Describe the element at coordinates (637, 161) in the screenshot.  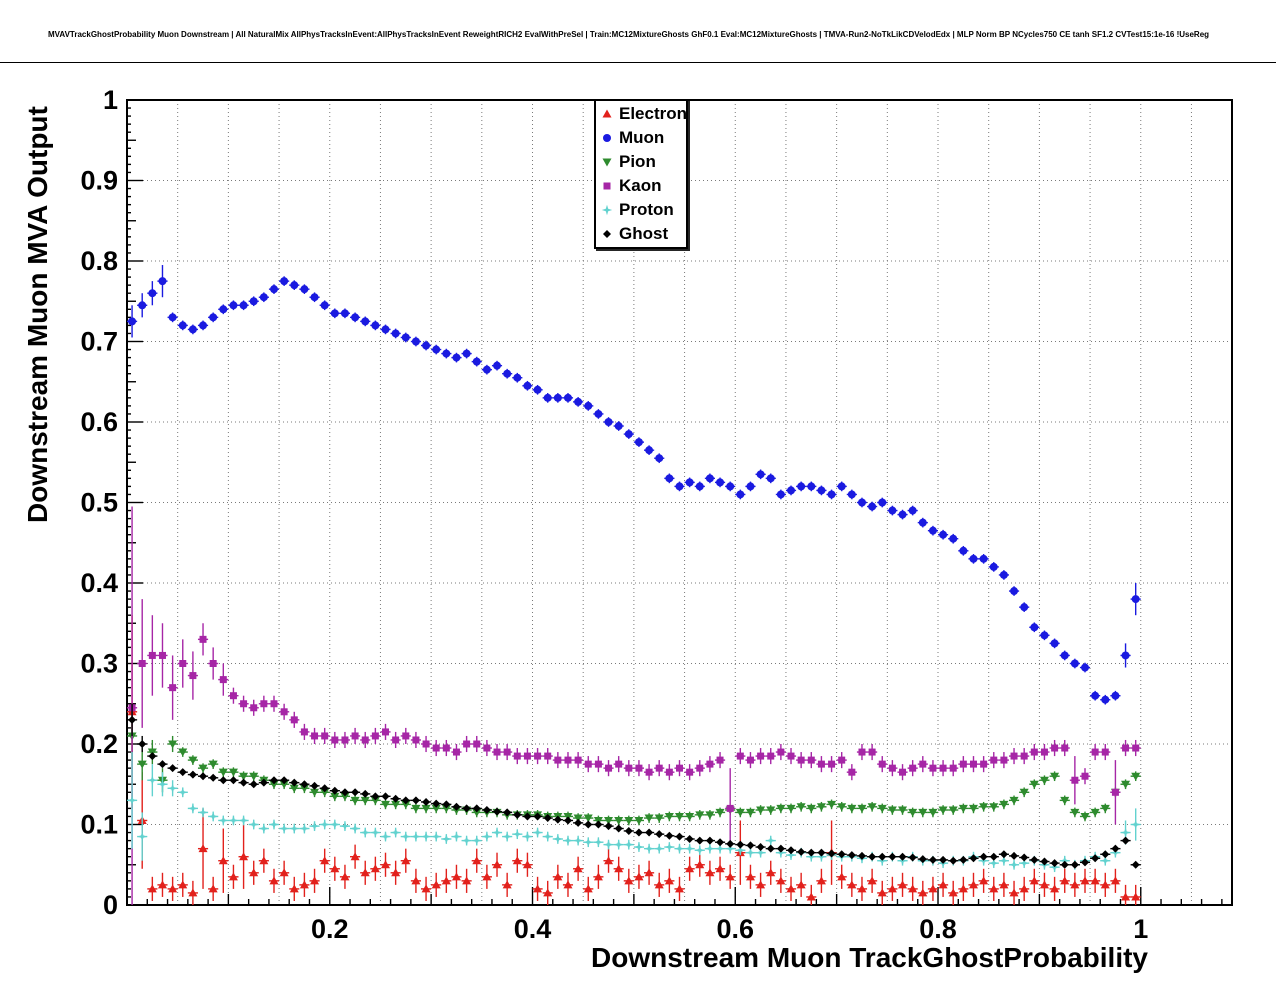
I see `legend-label: Pion` at that location.